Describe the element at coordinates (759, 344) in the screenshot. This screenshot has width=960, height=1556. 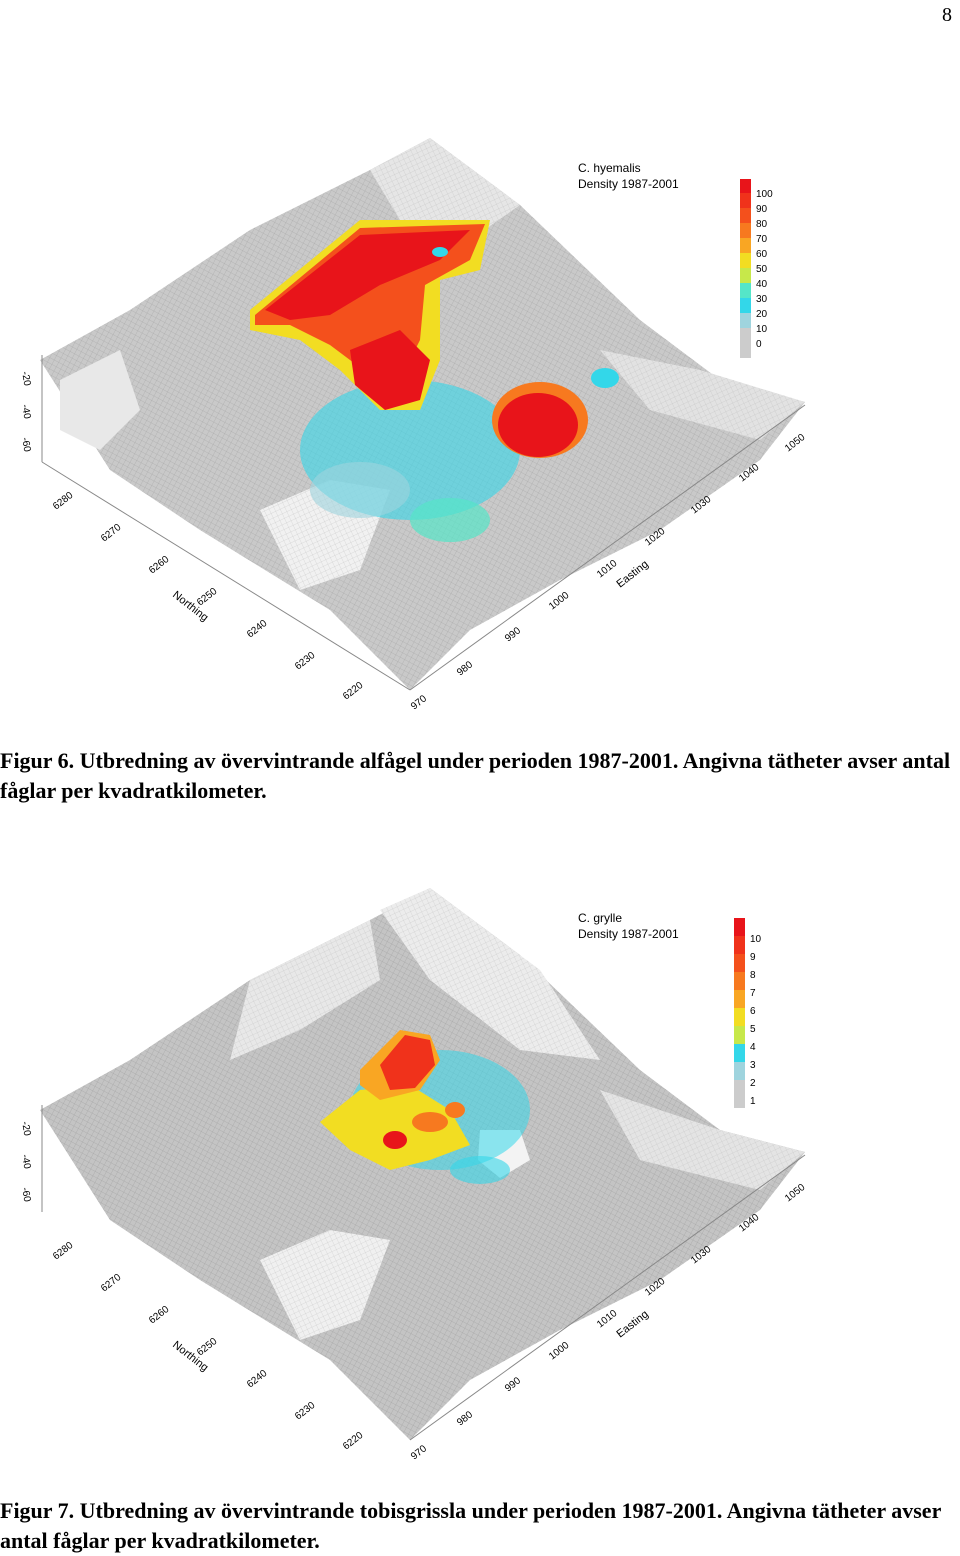
I see `legend-label: 0` at that location.